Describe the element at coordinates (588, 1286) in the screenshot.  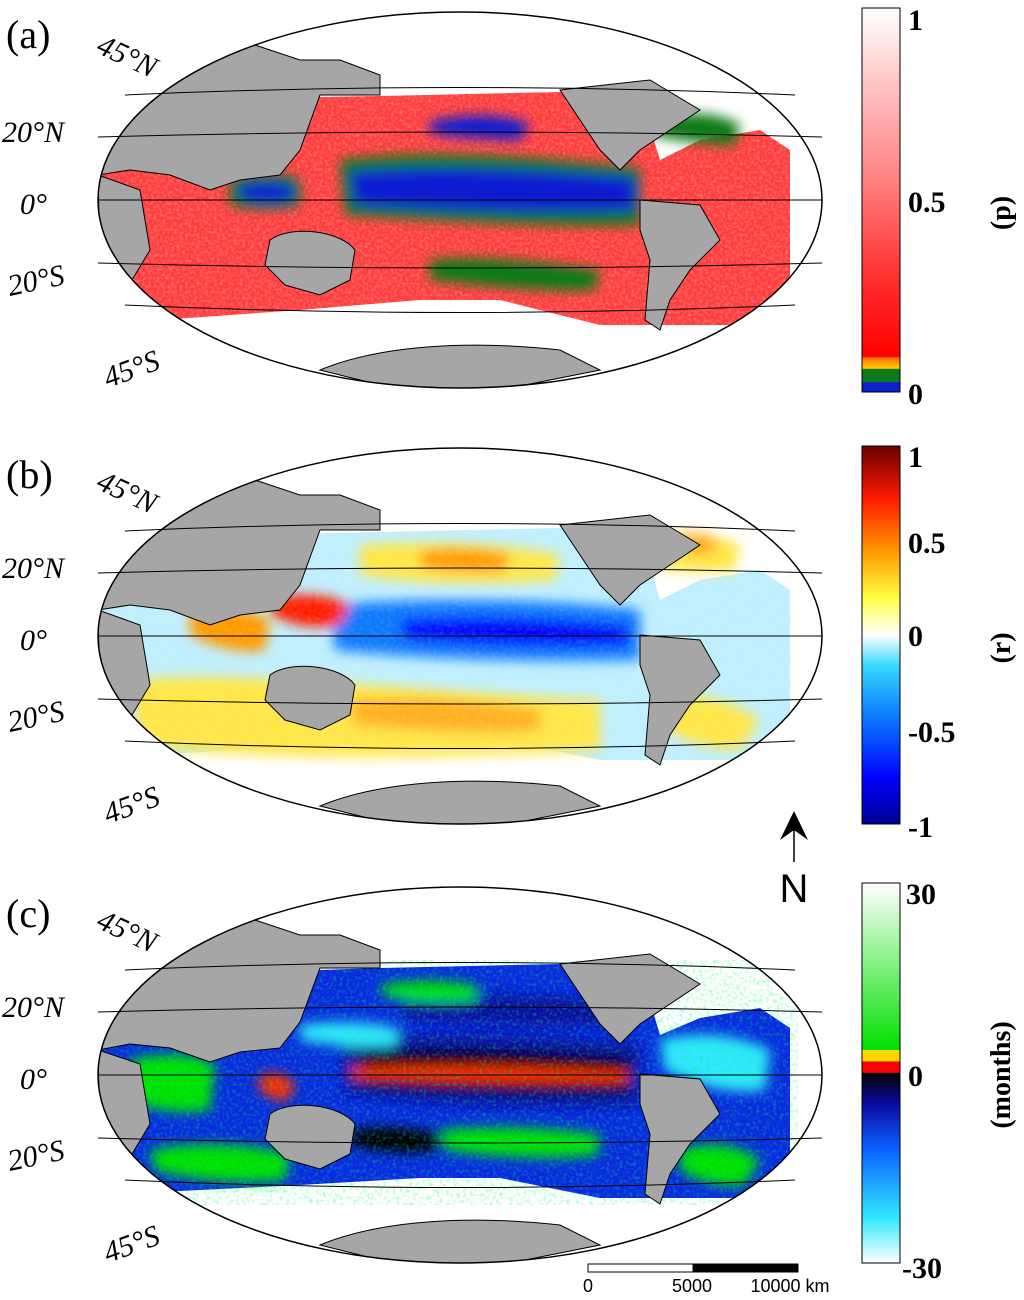
I see `scale-label: 0` at that location.